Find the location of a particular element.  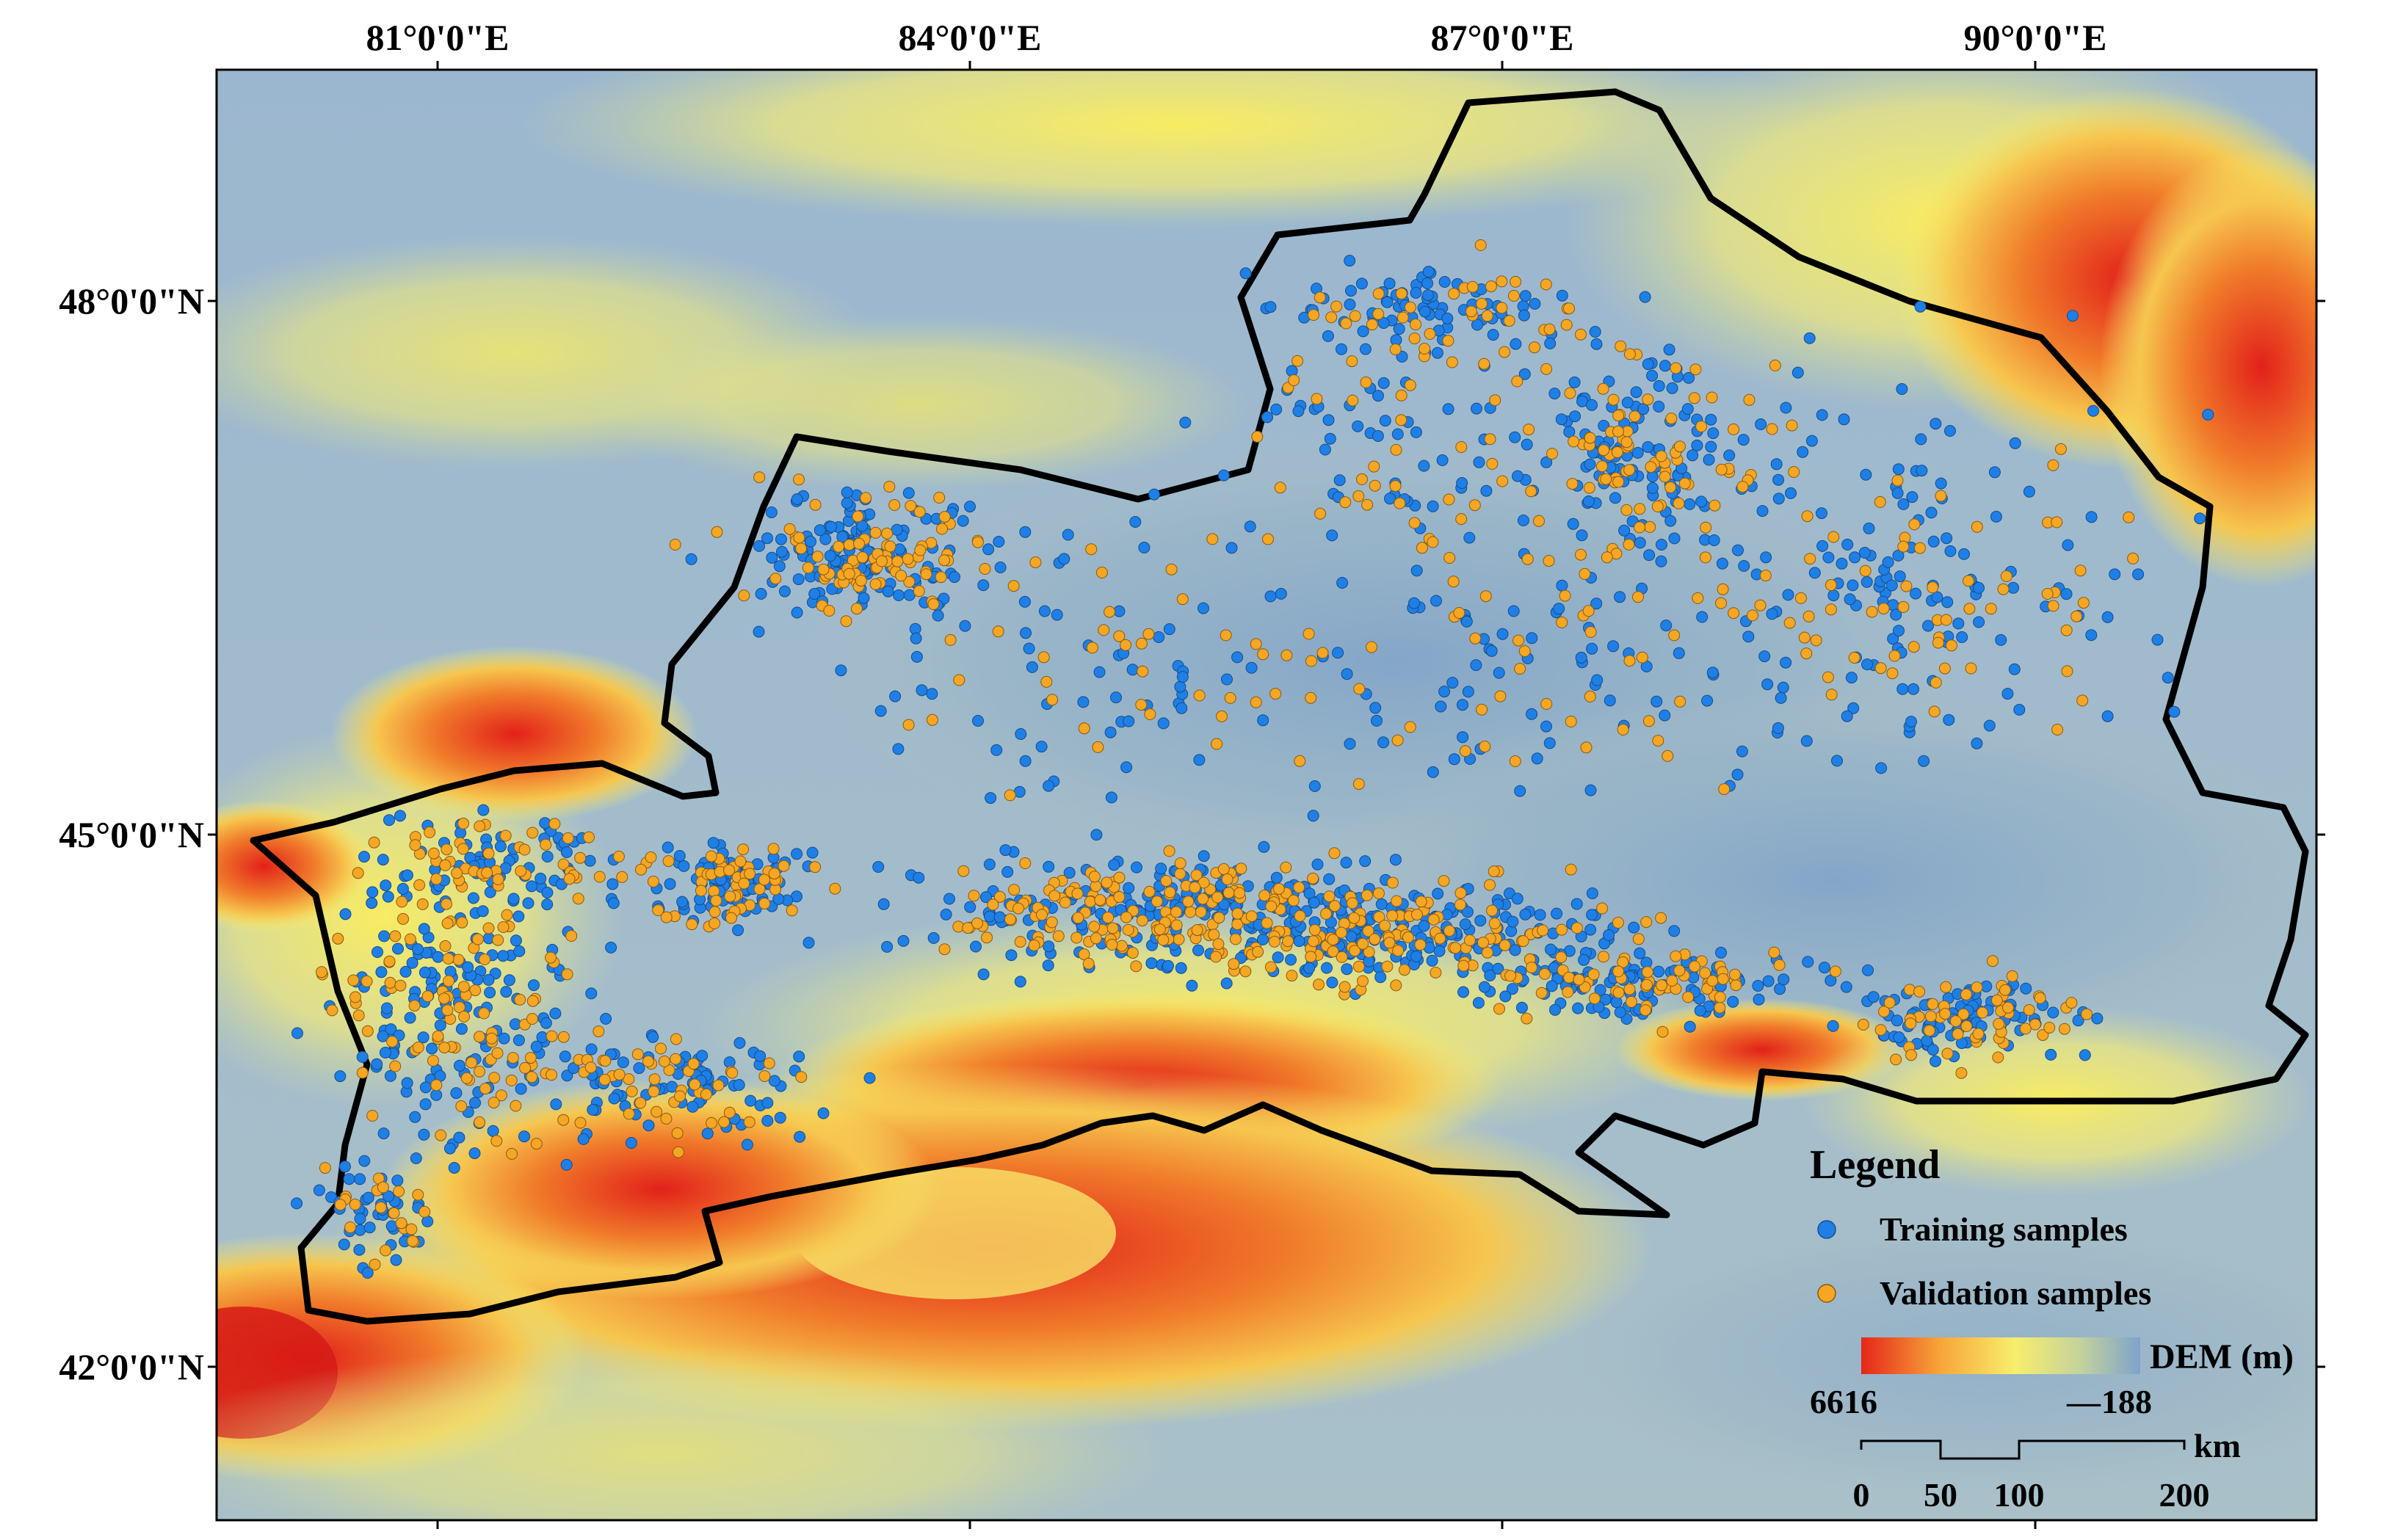

dem-max-label: 6616 is located at coordinates (1843, 1401).